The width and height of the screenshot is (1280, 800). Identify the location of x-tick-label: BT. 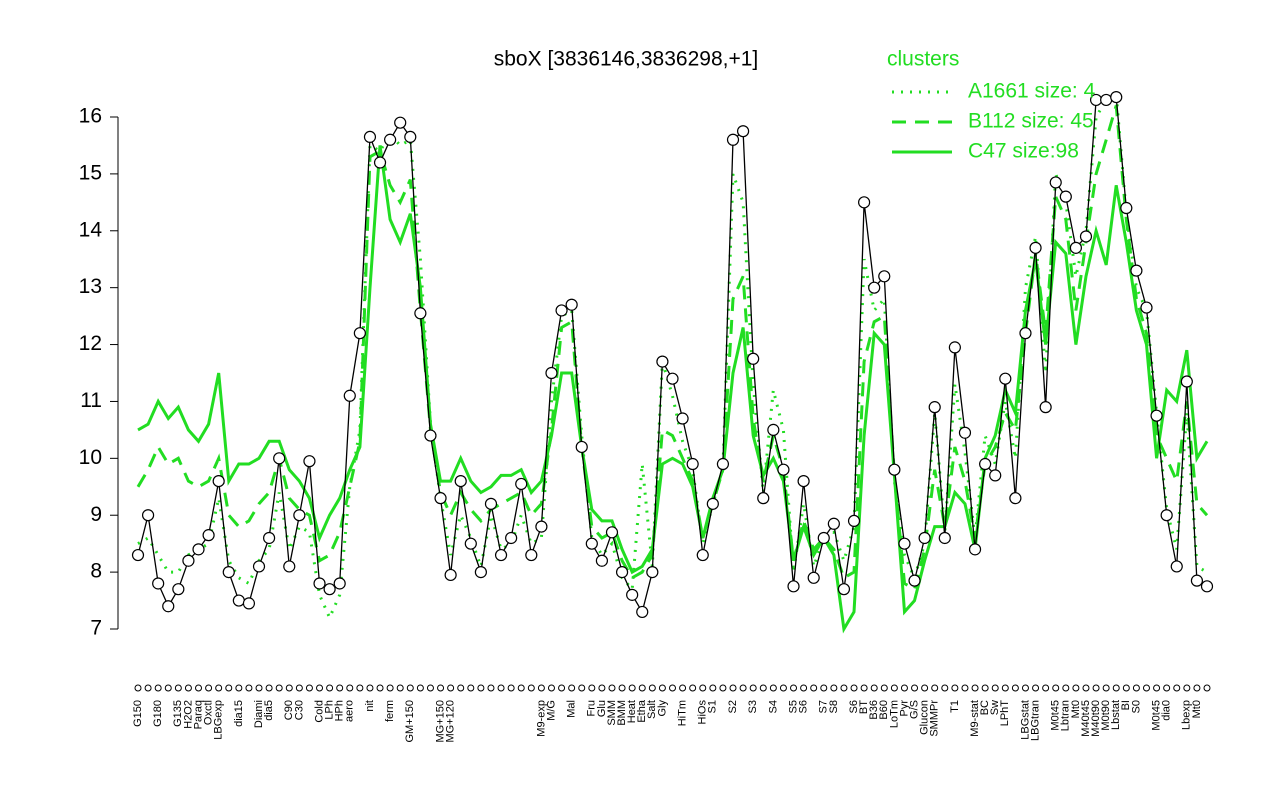
(864, 707).